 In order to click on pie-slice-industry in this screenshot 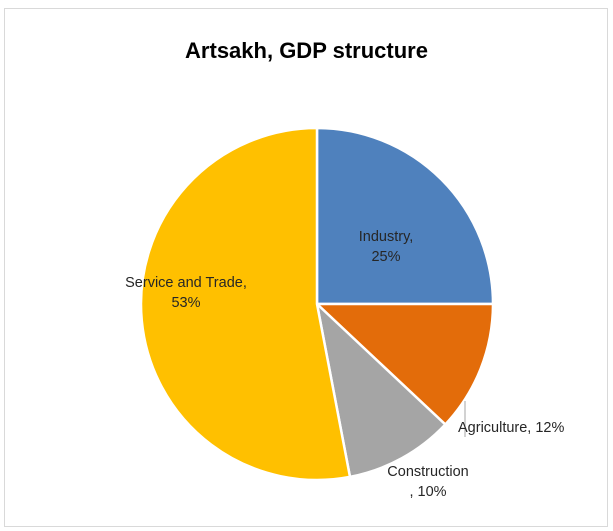, I will do `click(405, 216)`.